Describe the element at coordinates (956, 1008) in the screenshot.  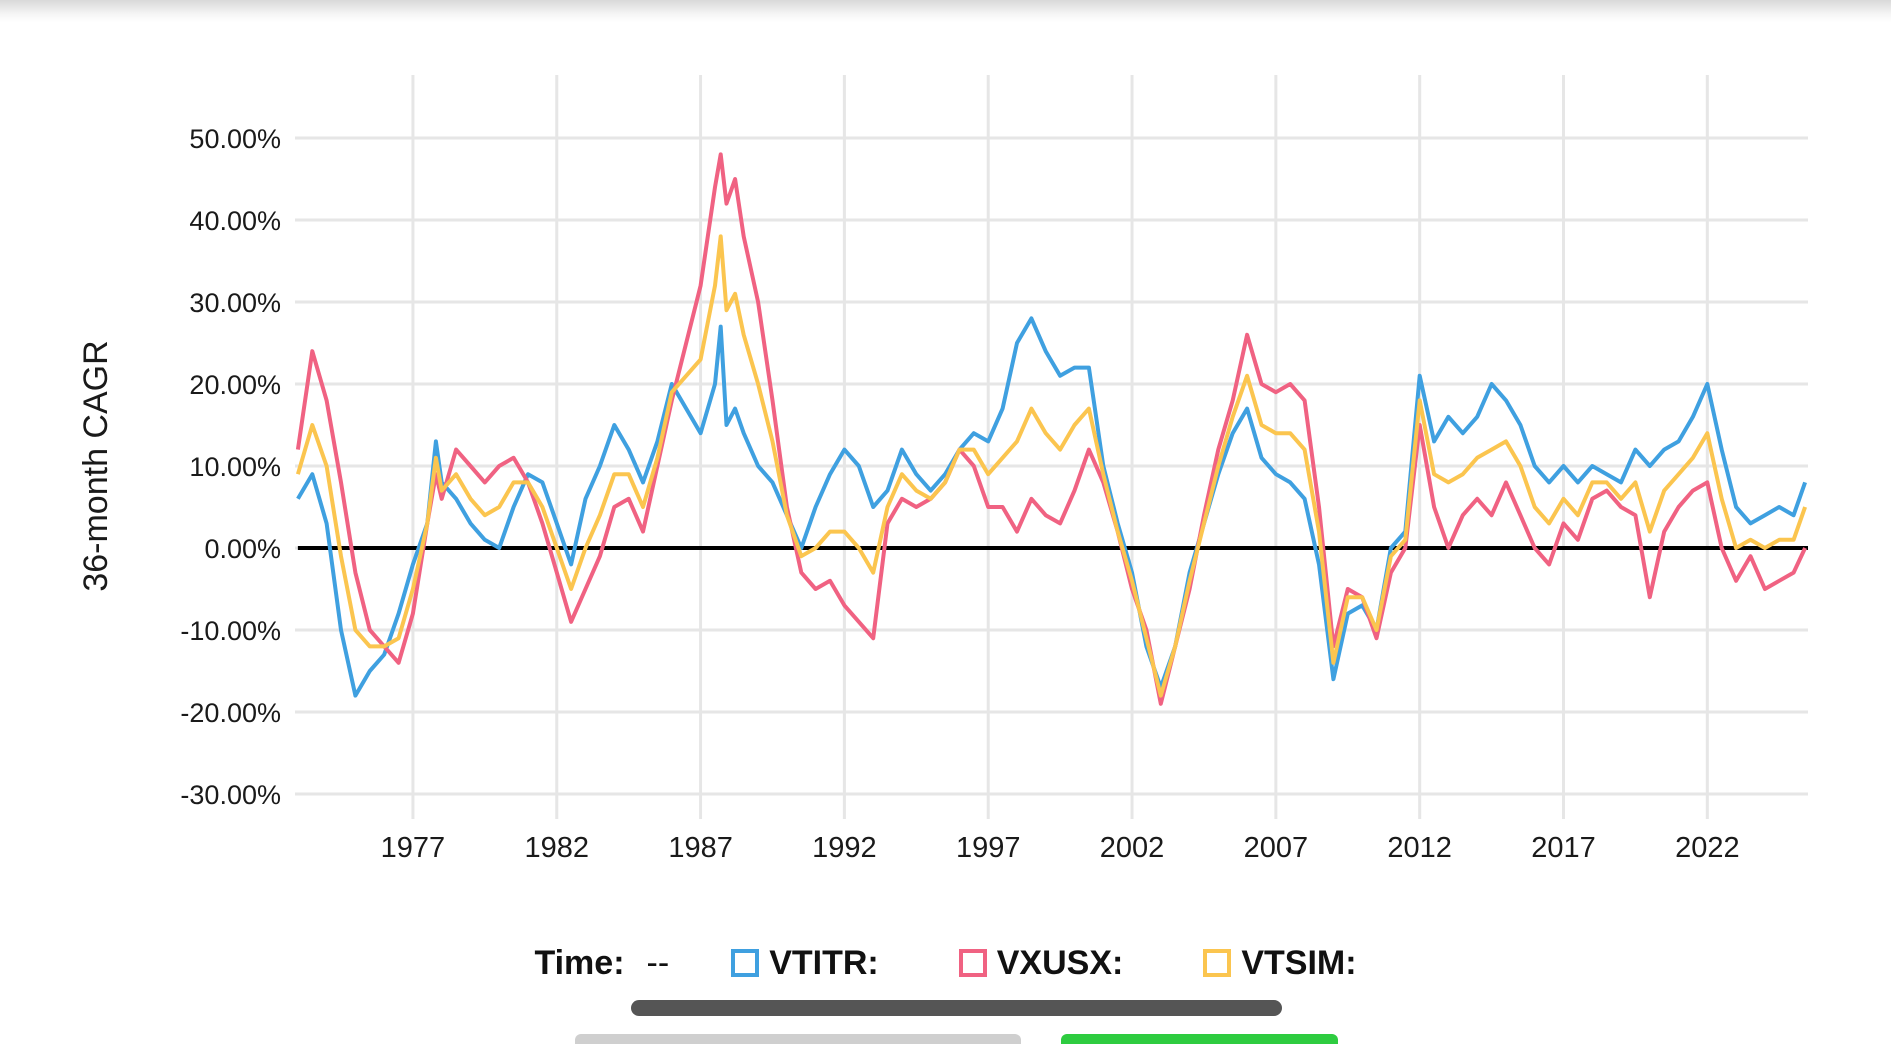
I see `horizontal-scrollbar` at that location.